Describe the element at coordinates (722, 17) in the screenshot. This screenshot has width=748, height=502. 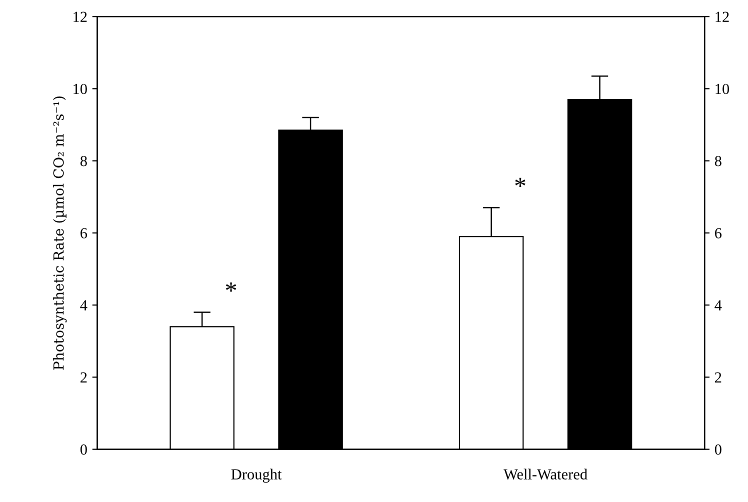
I see `y2-tick-label: 12` at that location.